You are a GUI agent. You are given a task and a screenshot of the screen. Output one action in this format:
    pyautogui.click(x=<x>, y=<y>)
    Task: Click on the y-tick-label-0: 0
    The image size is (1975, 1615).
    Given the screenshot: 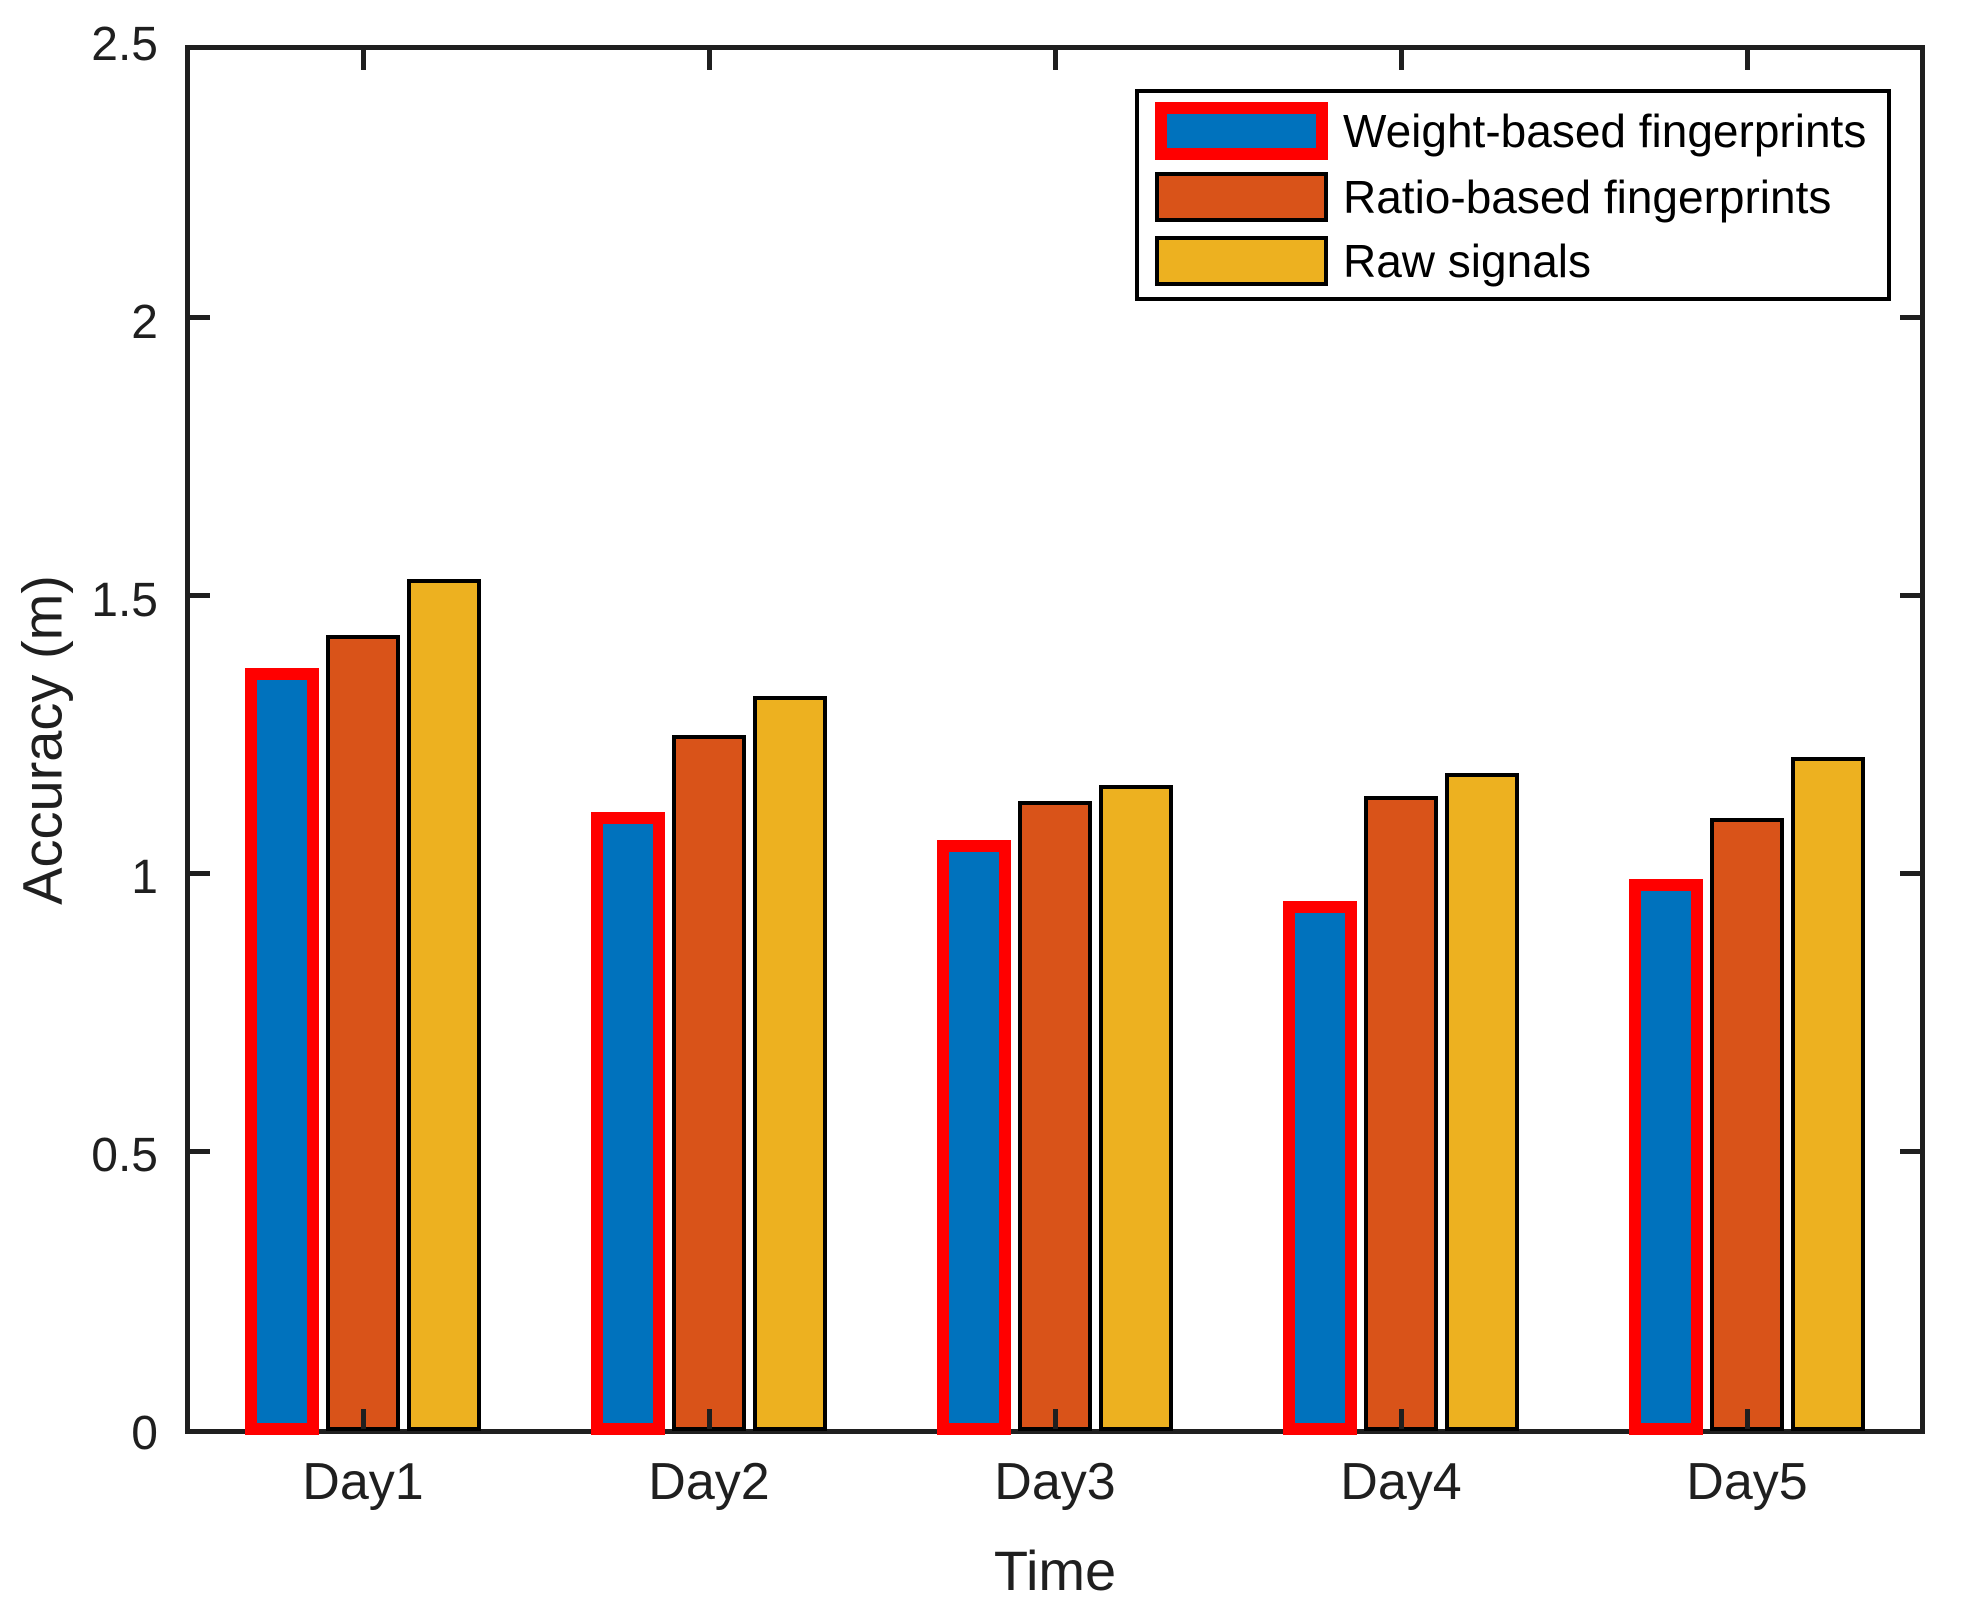 What is the action you would take?
    pyautogui.click(x=144, y=1433)
    